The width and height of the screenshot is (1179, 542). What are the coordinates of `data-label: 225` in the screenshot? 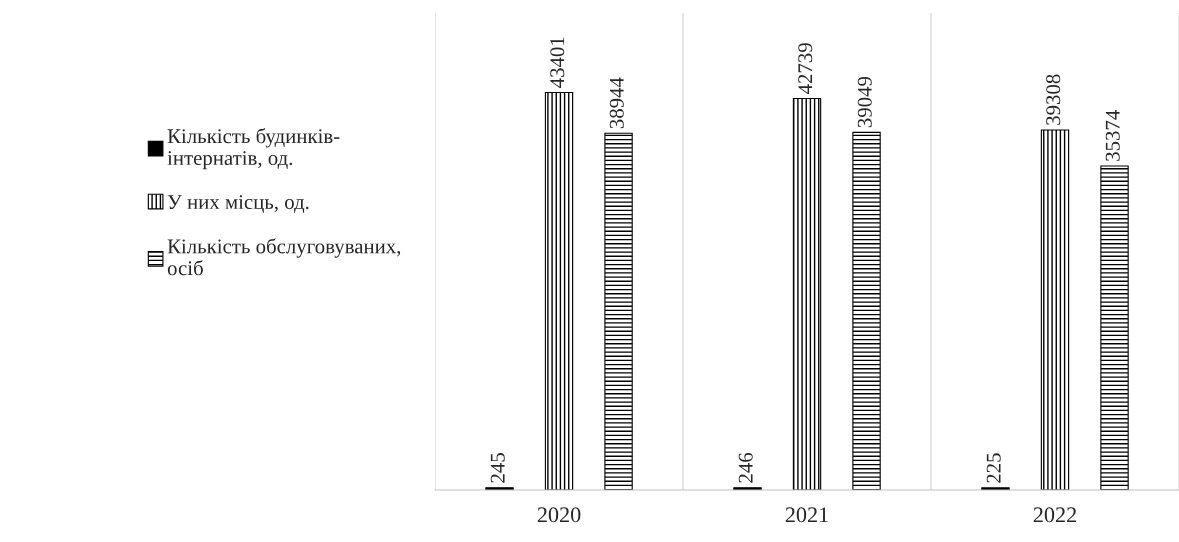 It's located at (993, 468).